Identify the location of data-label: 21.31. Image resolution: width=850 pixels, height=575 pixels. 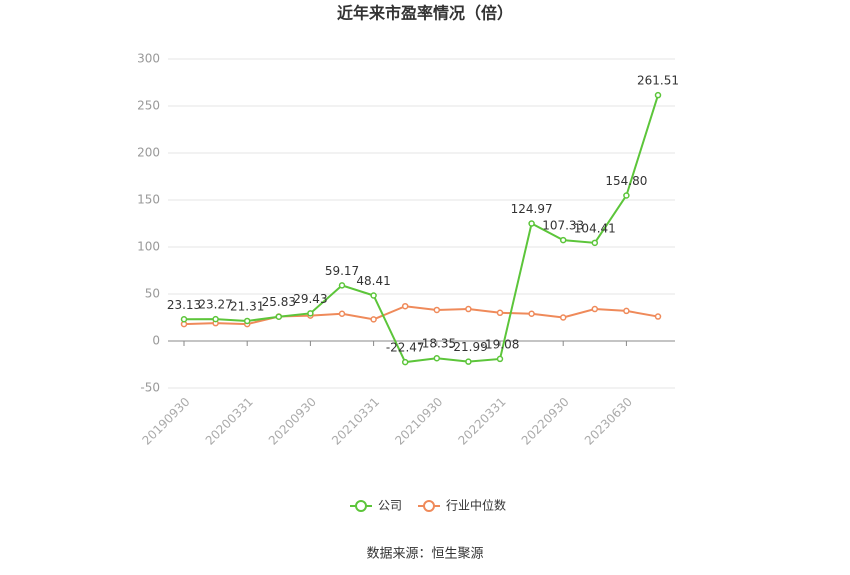
(247, 306).